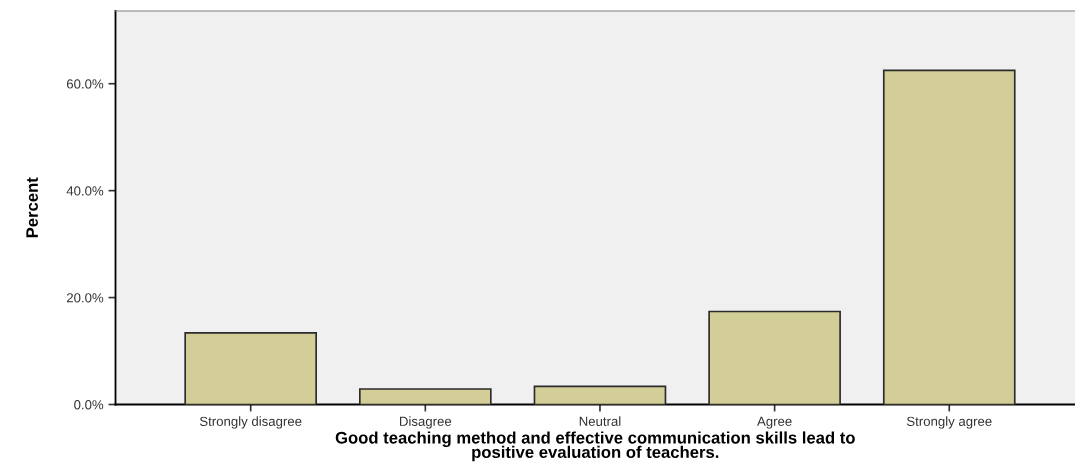 The width and height of the screenshot is (1075, 464). Describe the element at coordinates (85, 191) in the screenshot. I see `y-tick-label: 40.0%` at that location.